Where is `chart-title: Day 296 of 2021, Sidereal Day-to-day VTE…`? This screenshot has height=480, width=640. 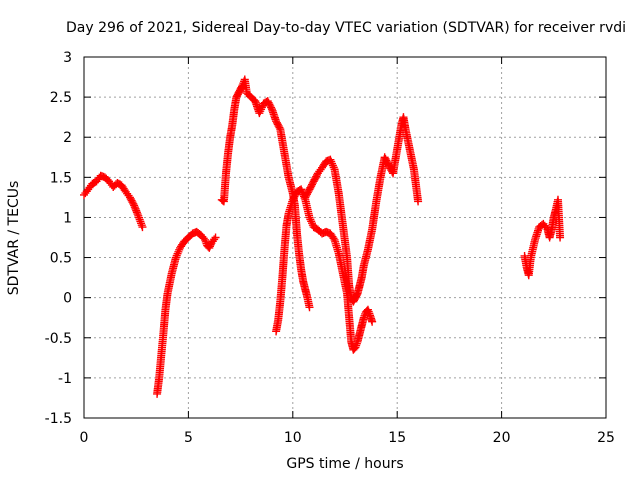 chart-title: Day 296 of 2021, Sidereal Day-to-day VTE… is located at coordinates (346, 28).